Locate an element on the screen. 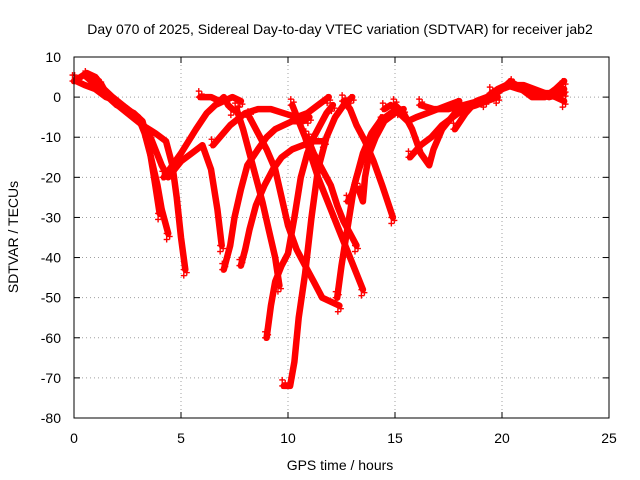 The image size is (640, 480). y-tick-label: 10 is located at coordinates (53, 57).